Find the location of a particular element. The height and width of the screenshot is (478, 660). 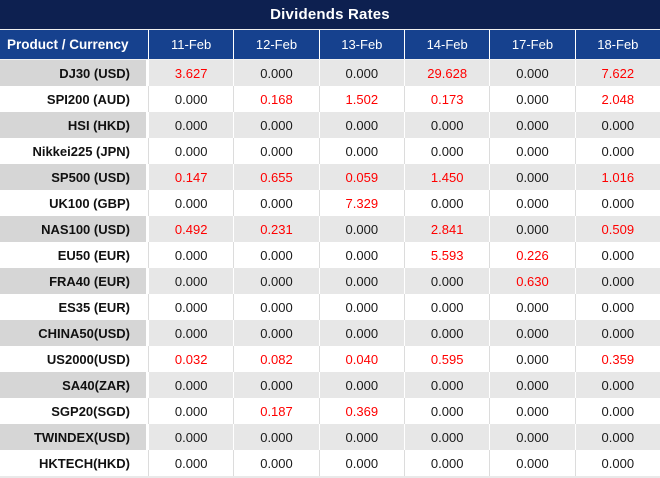

value-cell: 29.628 is located at coordinates (447, 73).